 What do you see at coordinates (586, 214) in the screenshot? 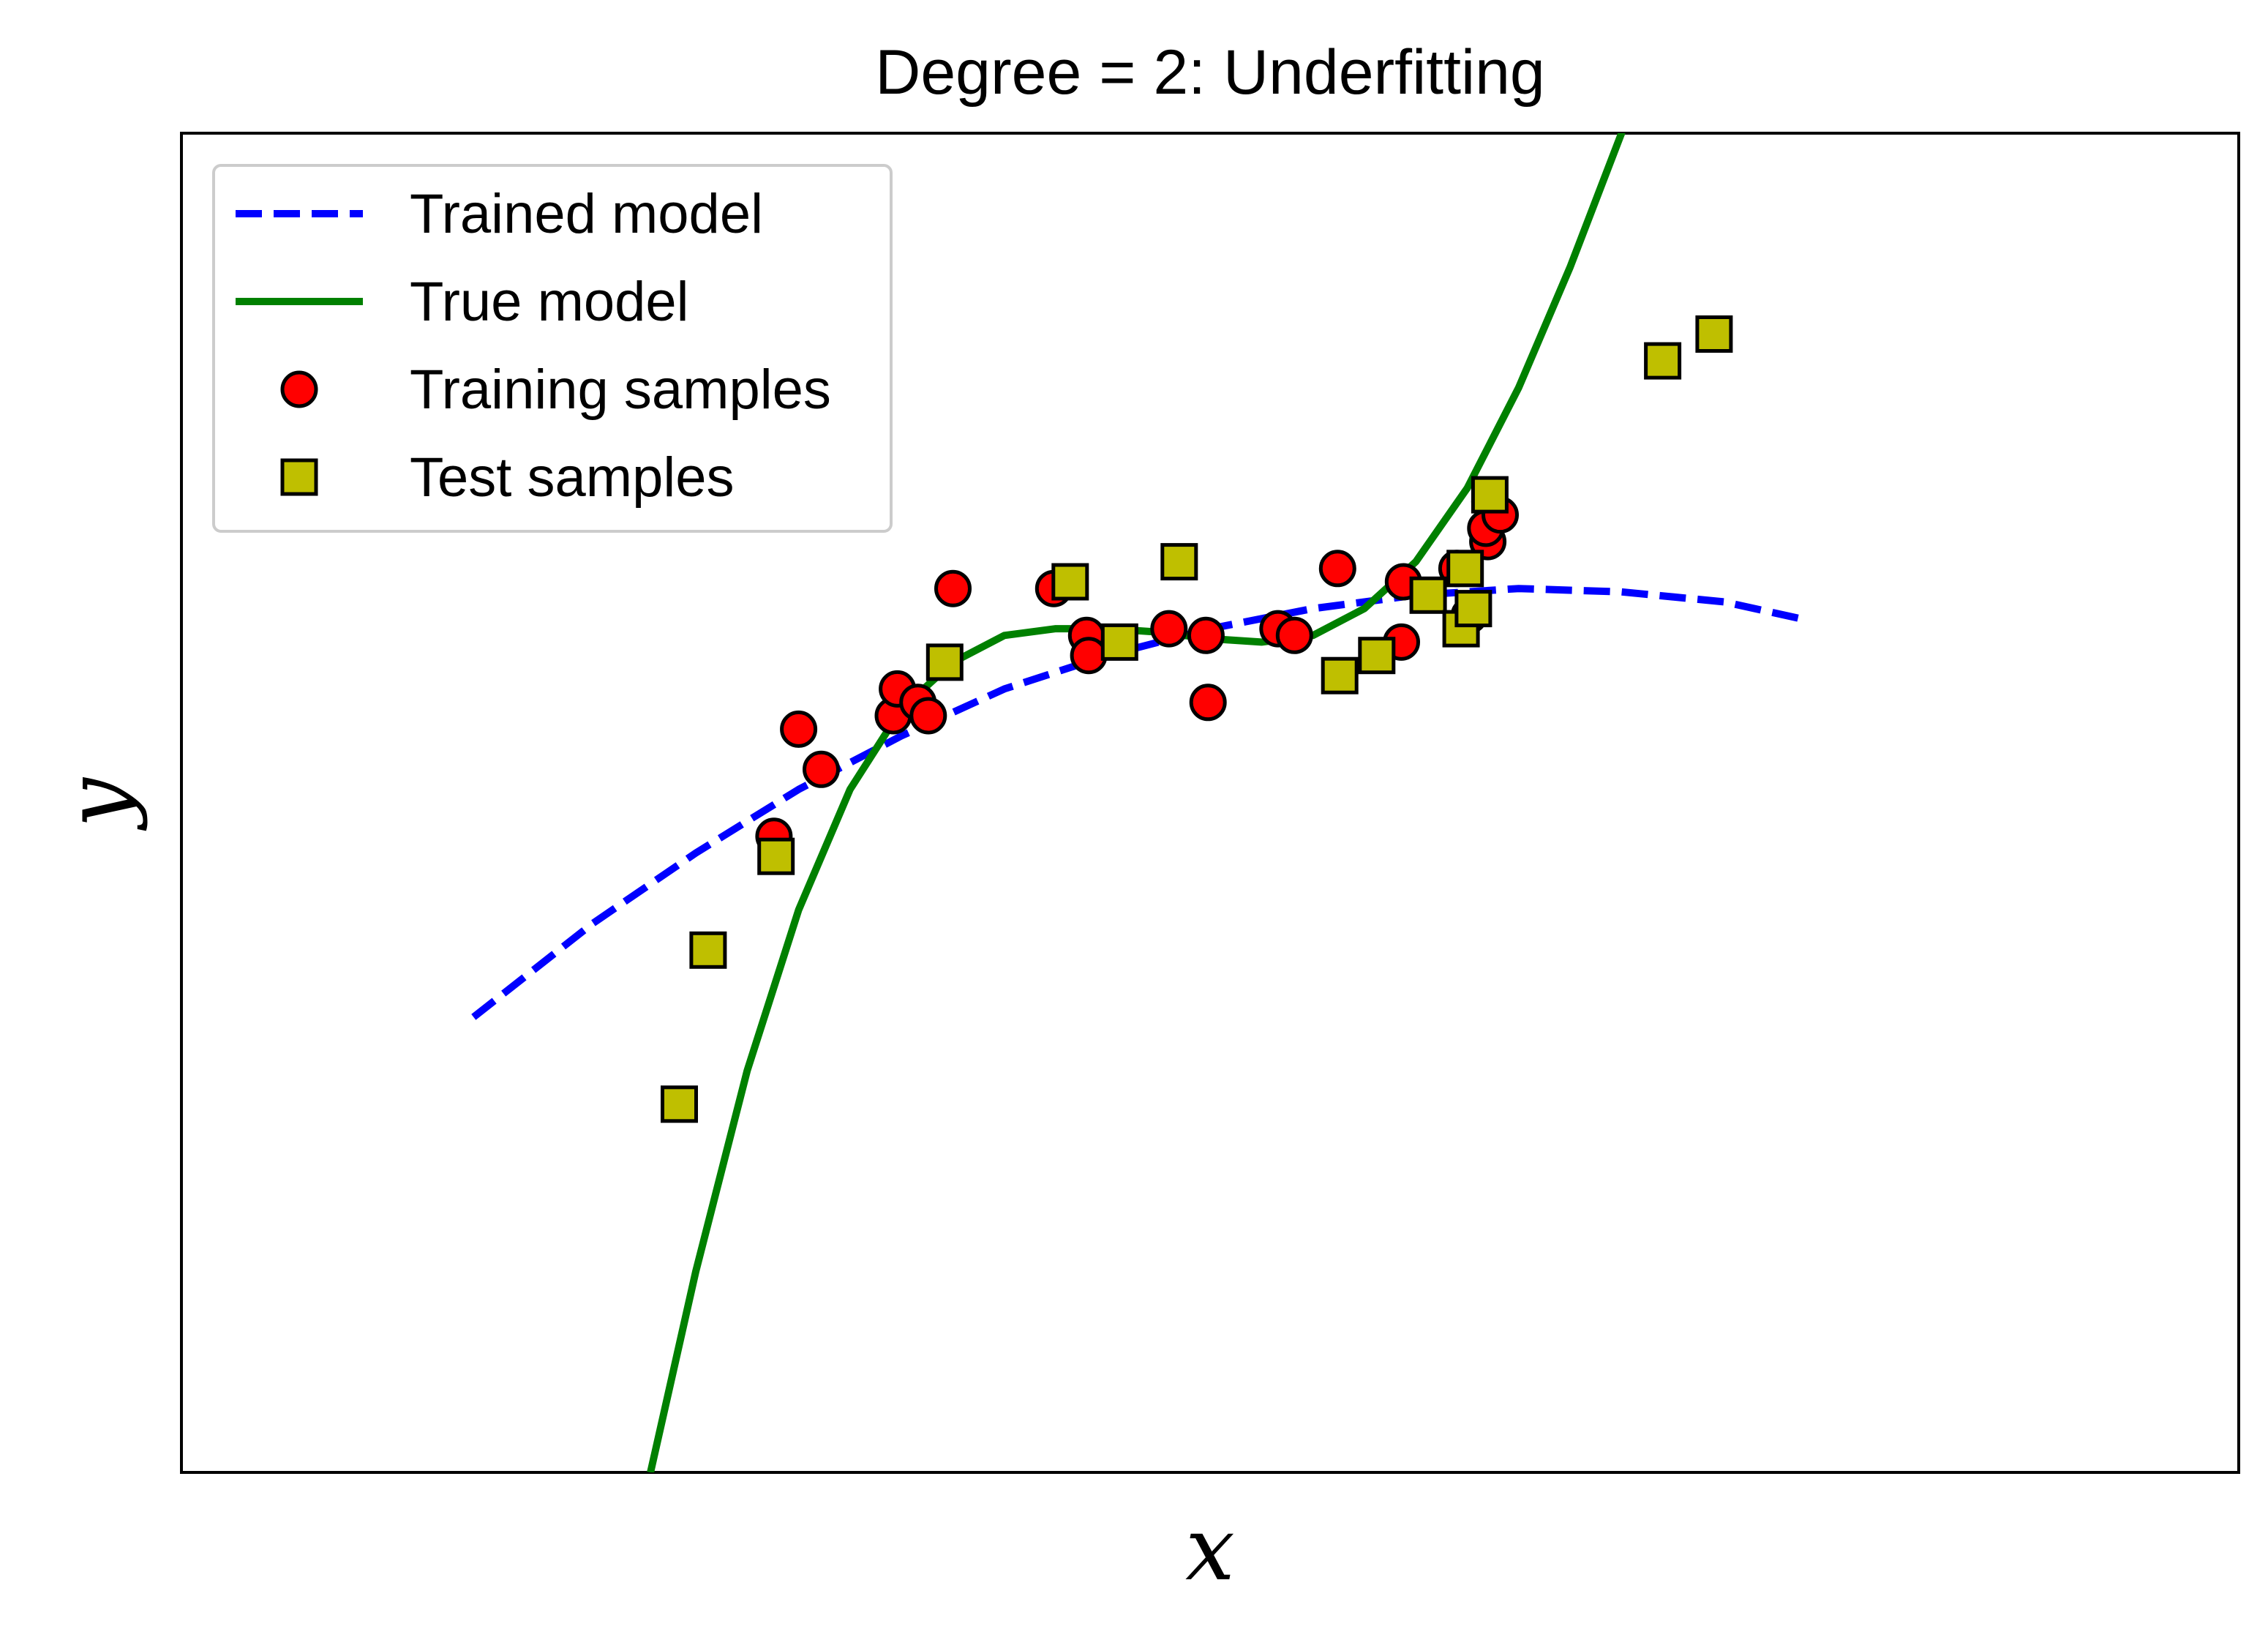
I see `legend-label-trained-model: Trained model` at bounding box center [586, 214].